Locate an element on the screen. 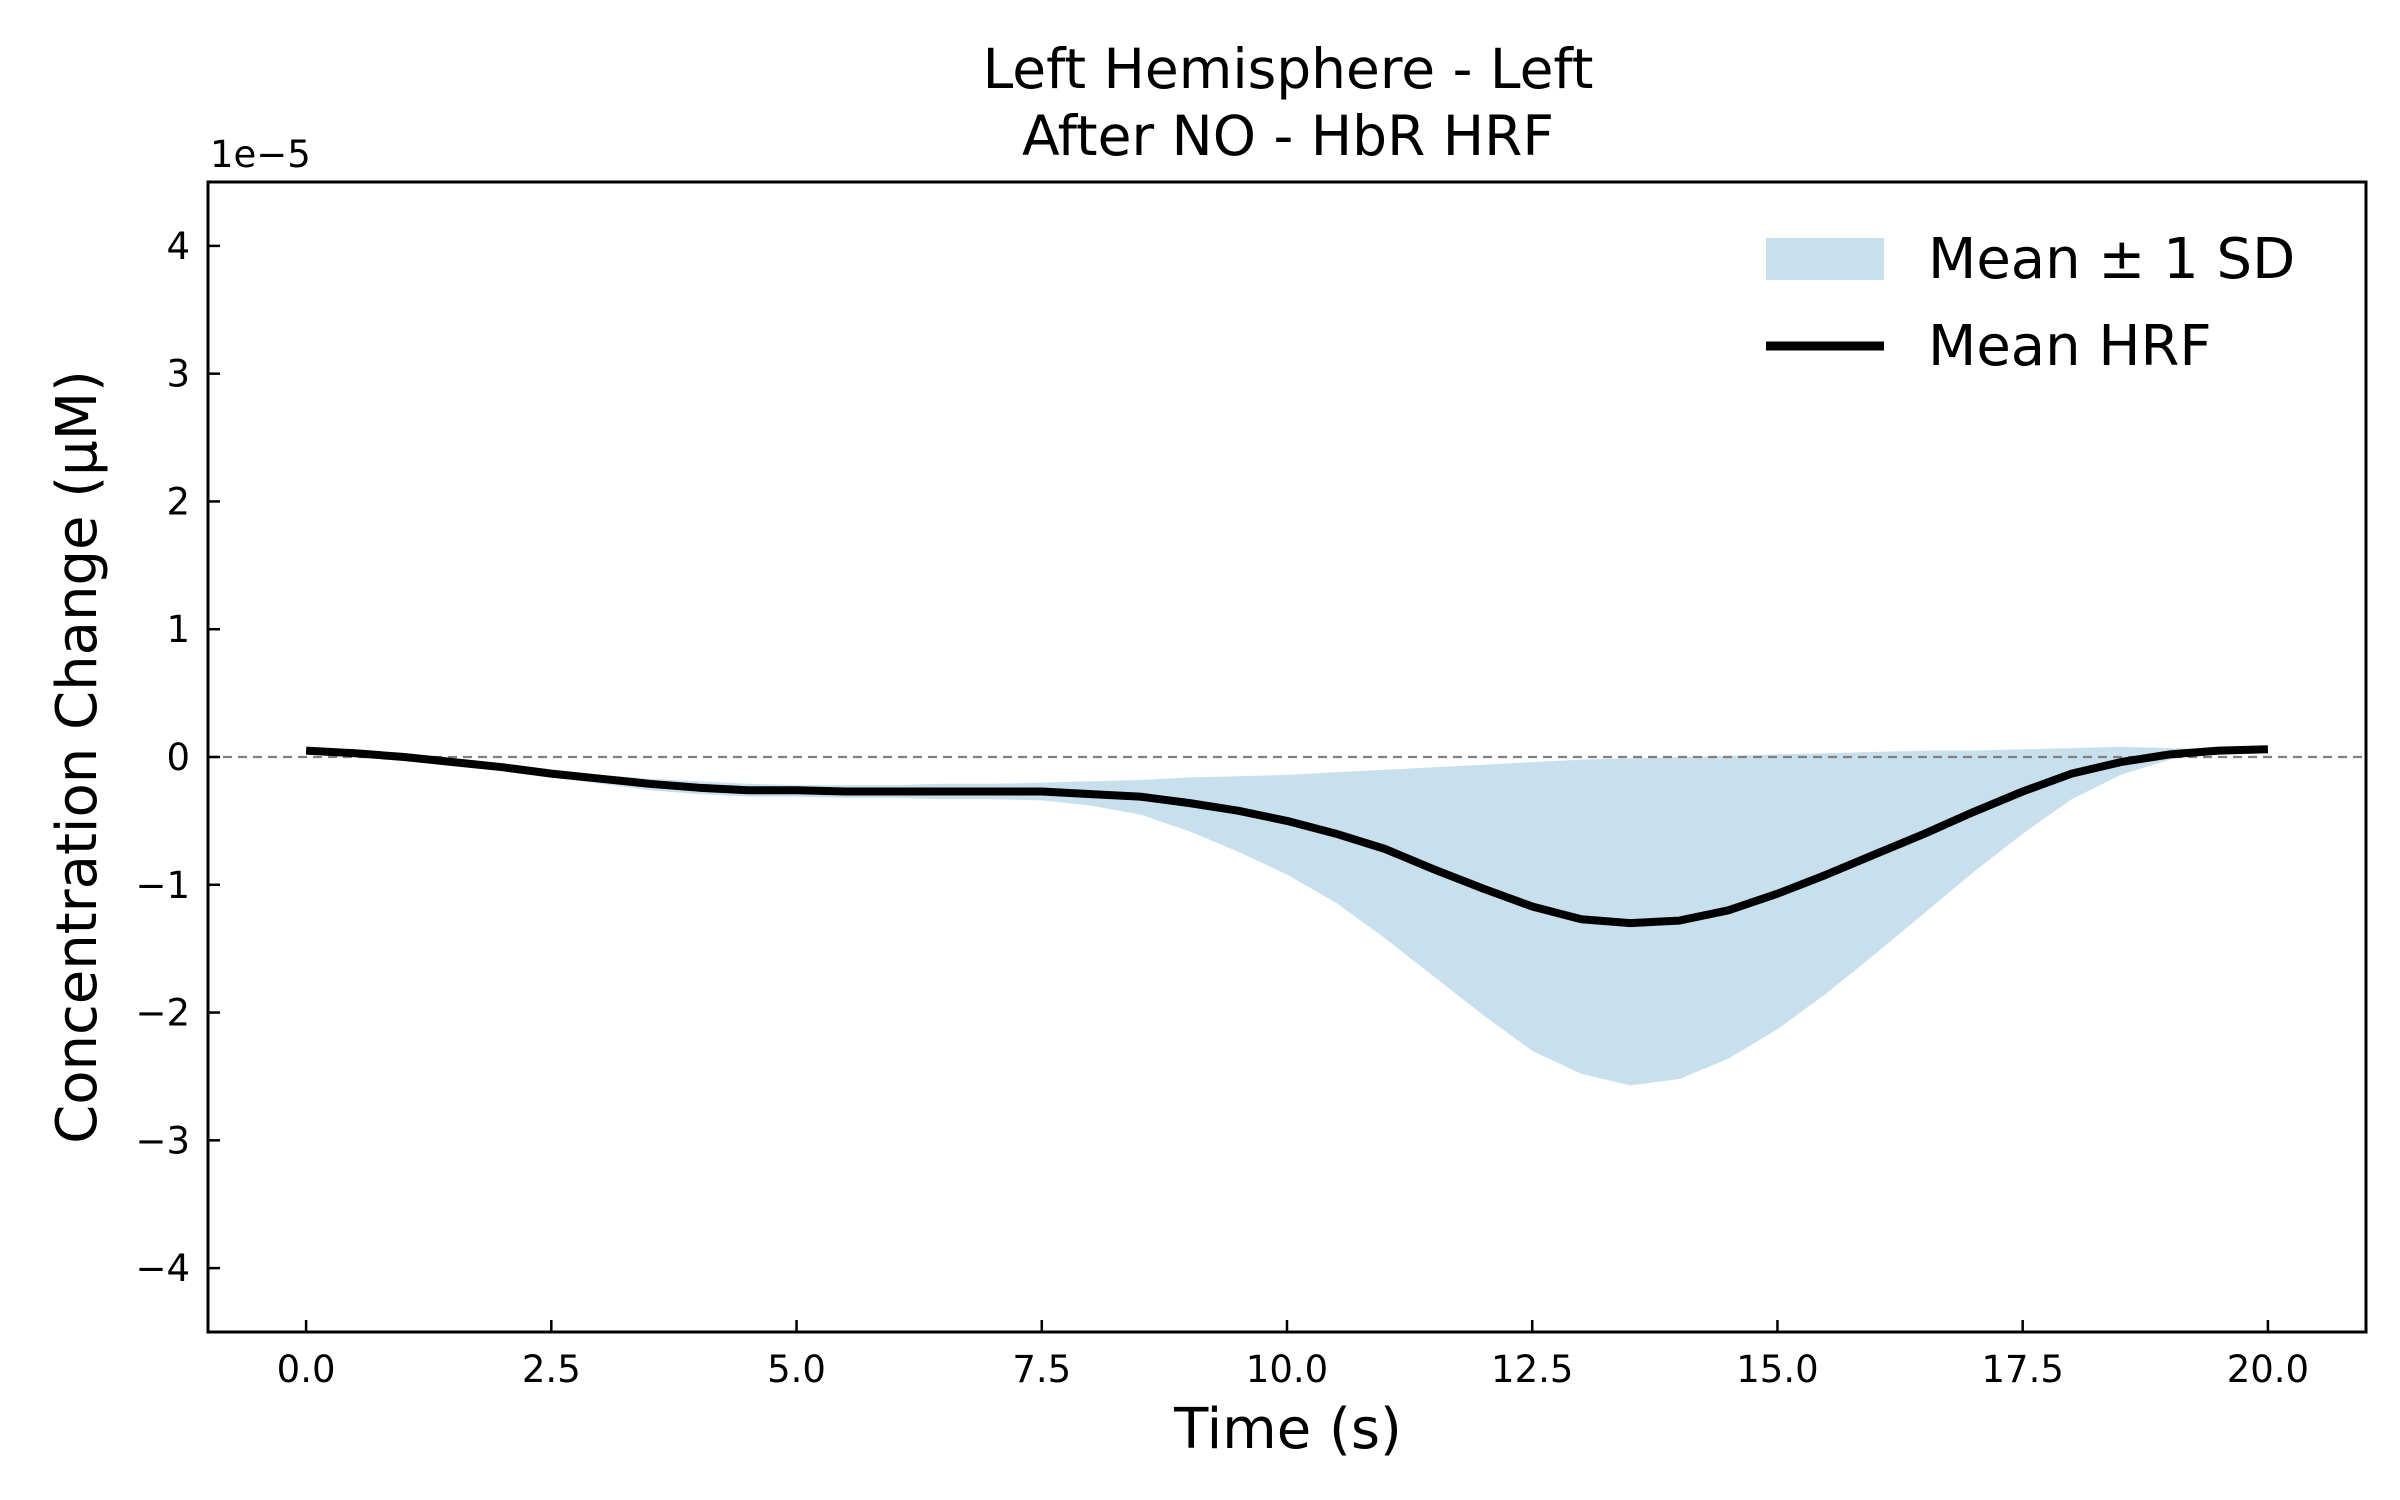  chart-title-line-2: After NO - HbR HRF is located at coordinates (1288, 136).